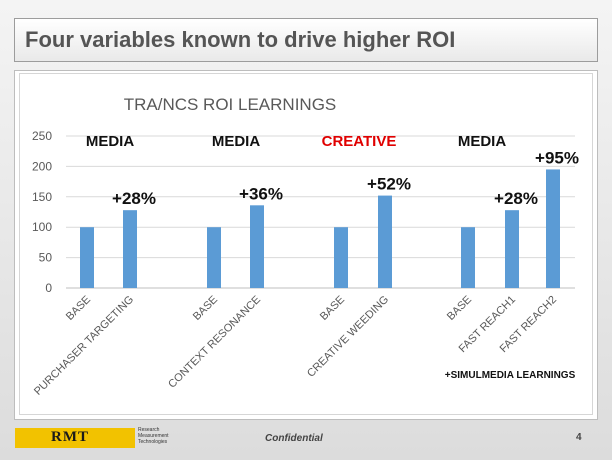 The width and height of the screenshot is (612, 460). Describe the element at coordinates (42, 197) in the screenshot. I see `y-tick-label: 150` at that location.